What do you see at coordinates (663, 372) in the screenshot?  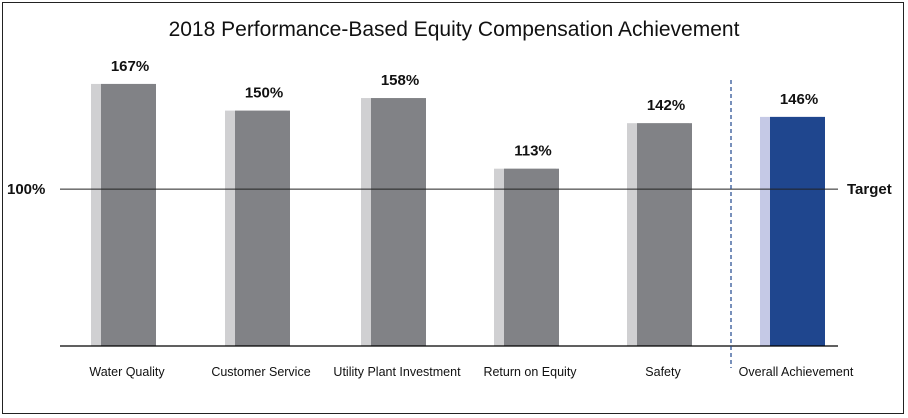 I see `category-label: Safety` at bounding box center [663, 372].